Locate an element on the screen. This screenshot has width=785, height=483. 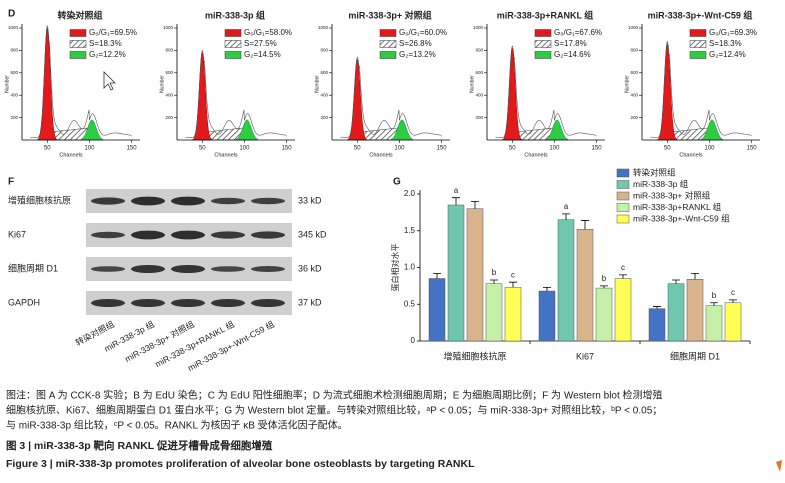
panel-label: F is located at coordinates (11, 182).